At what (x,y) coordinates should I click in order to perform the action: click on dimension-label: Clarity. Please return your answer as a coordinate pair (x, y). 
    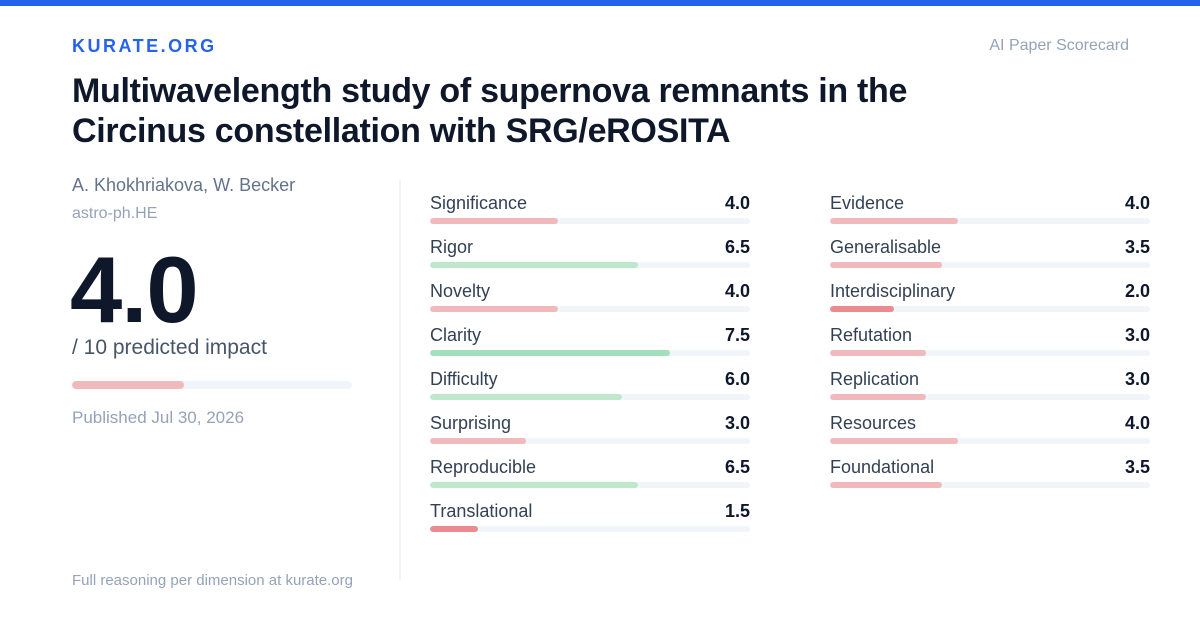
    Looking at the image, I should click on (456, 335).